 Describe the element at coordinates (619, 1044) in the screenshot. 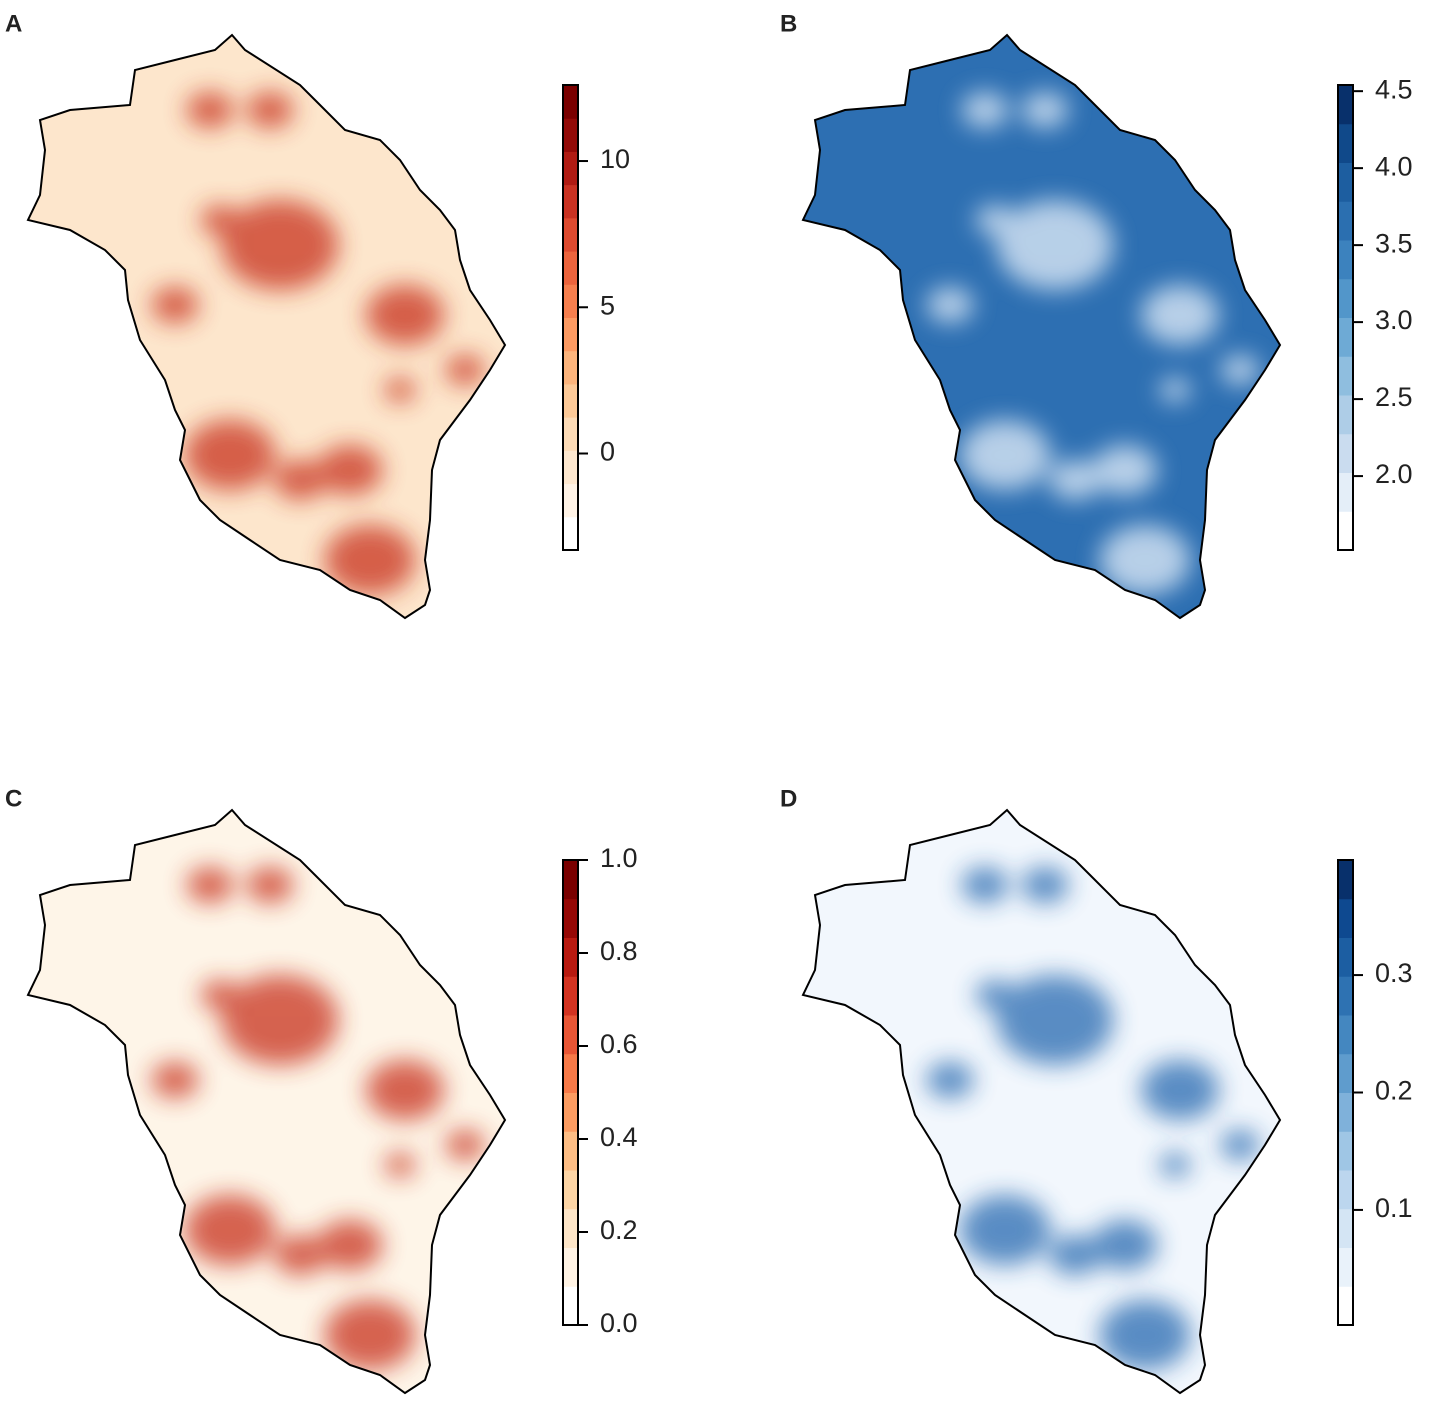

I see `colorbar-tick-label: 0.6` at that location.